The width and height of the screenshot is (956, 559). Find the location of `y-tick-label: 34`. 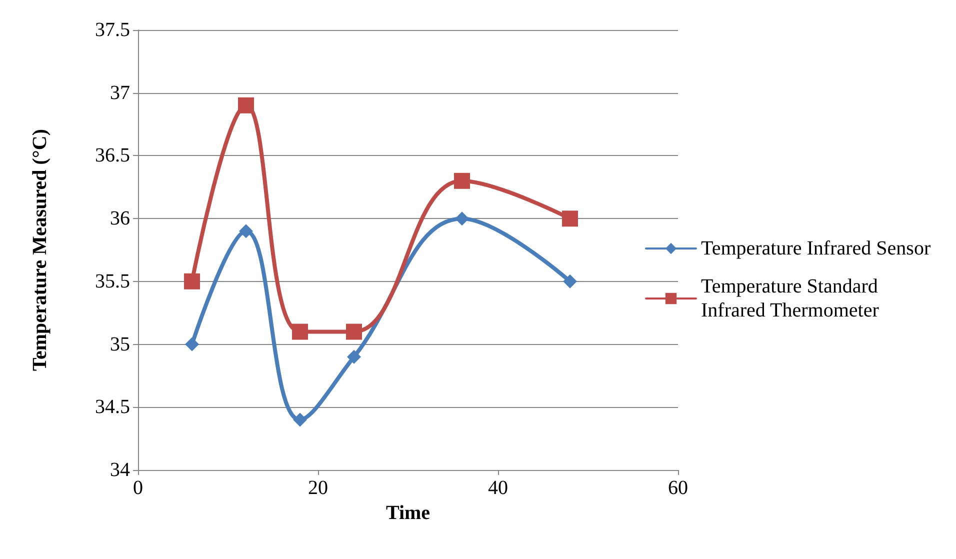

y-tick-label: 34 is located at coordinates (120, 470).